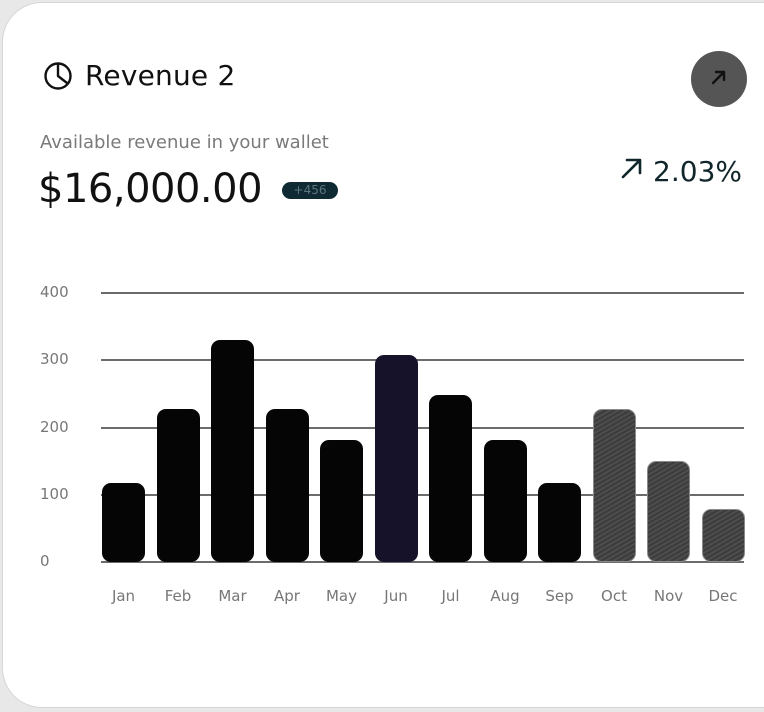 The height and width of the screenshot is (712, 764). I want to click on bar-jul, so click(450, 478).